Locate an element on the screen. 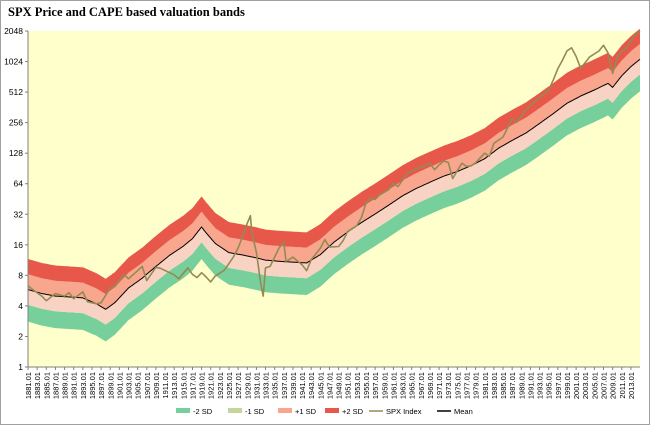 The width and height of the screenshot is (650, 425). x-tick-label: 1883.01 is located at coordinates (37, 385).